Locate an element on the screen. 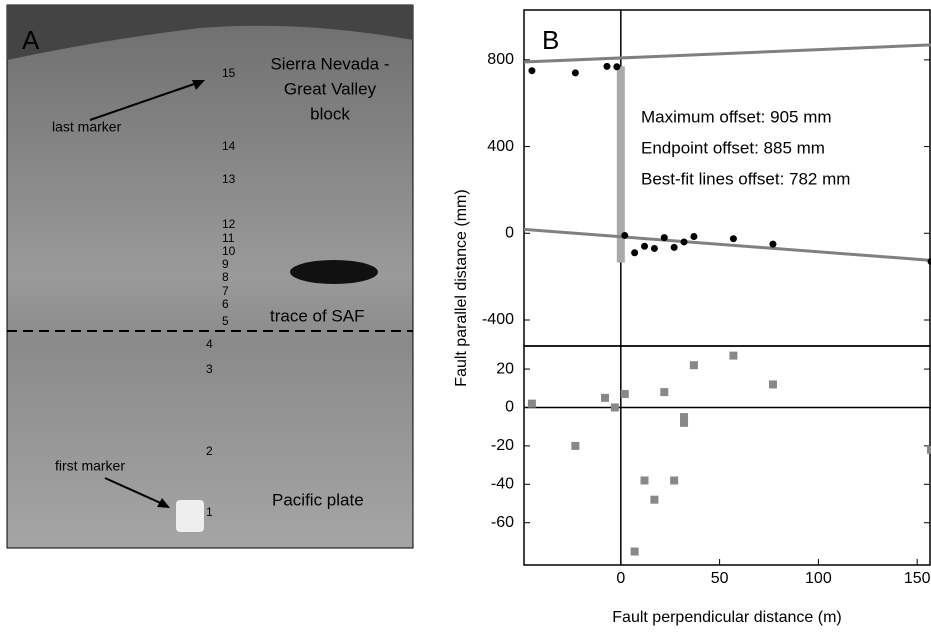 The height and width of the screenshot is (633, 931). marker-number: 14 is located at coordinates (229, 146).